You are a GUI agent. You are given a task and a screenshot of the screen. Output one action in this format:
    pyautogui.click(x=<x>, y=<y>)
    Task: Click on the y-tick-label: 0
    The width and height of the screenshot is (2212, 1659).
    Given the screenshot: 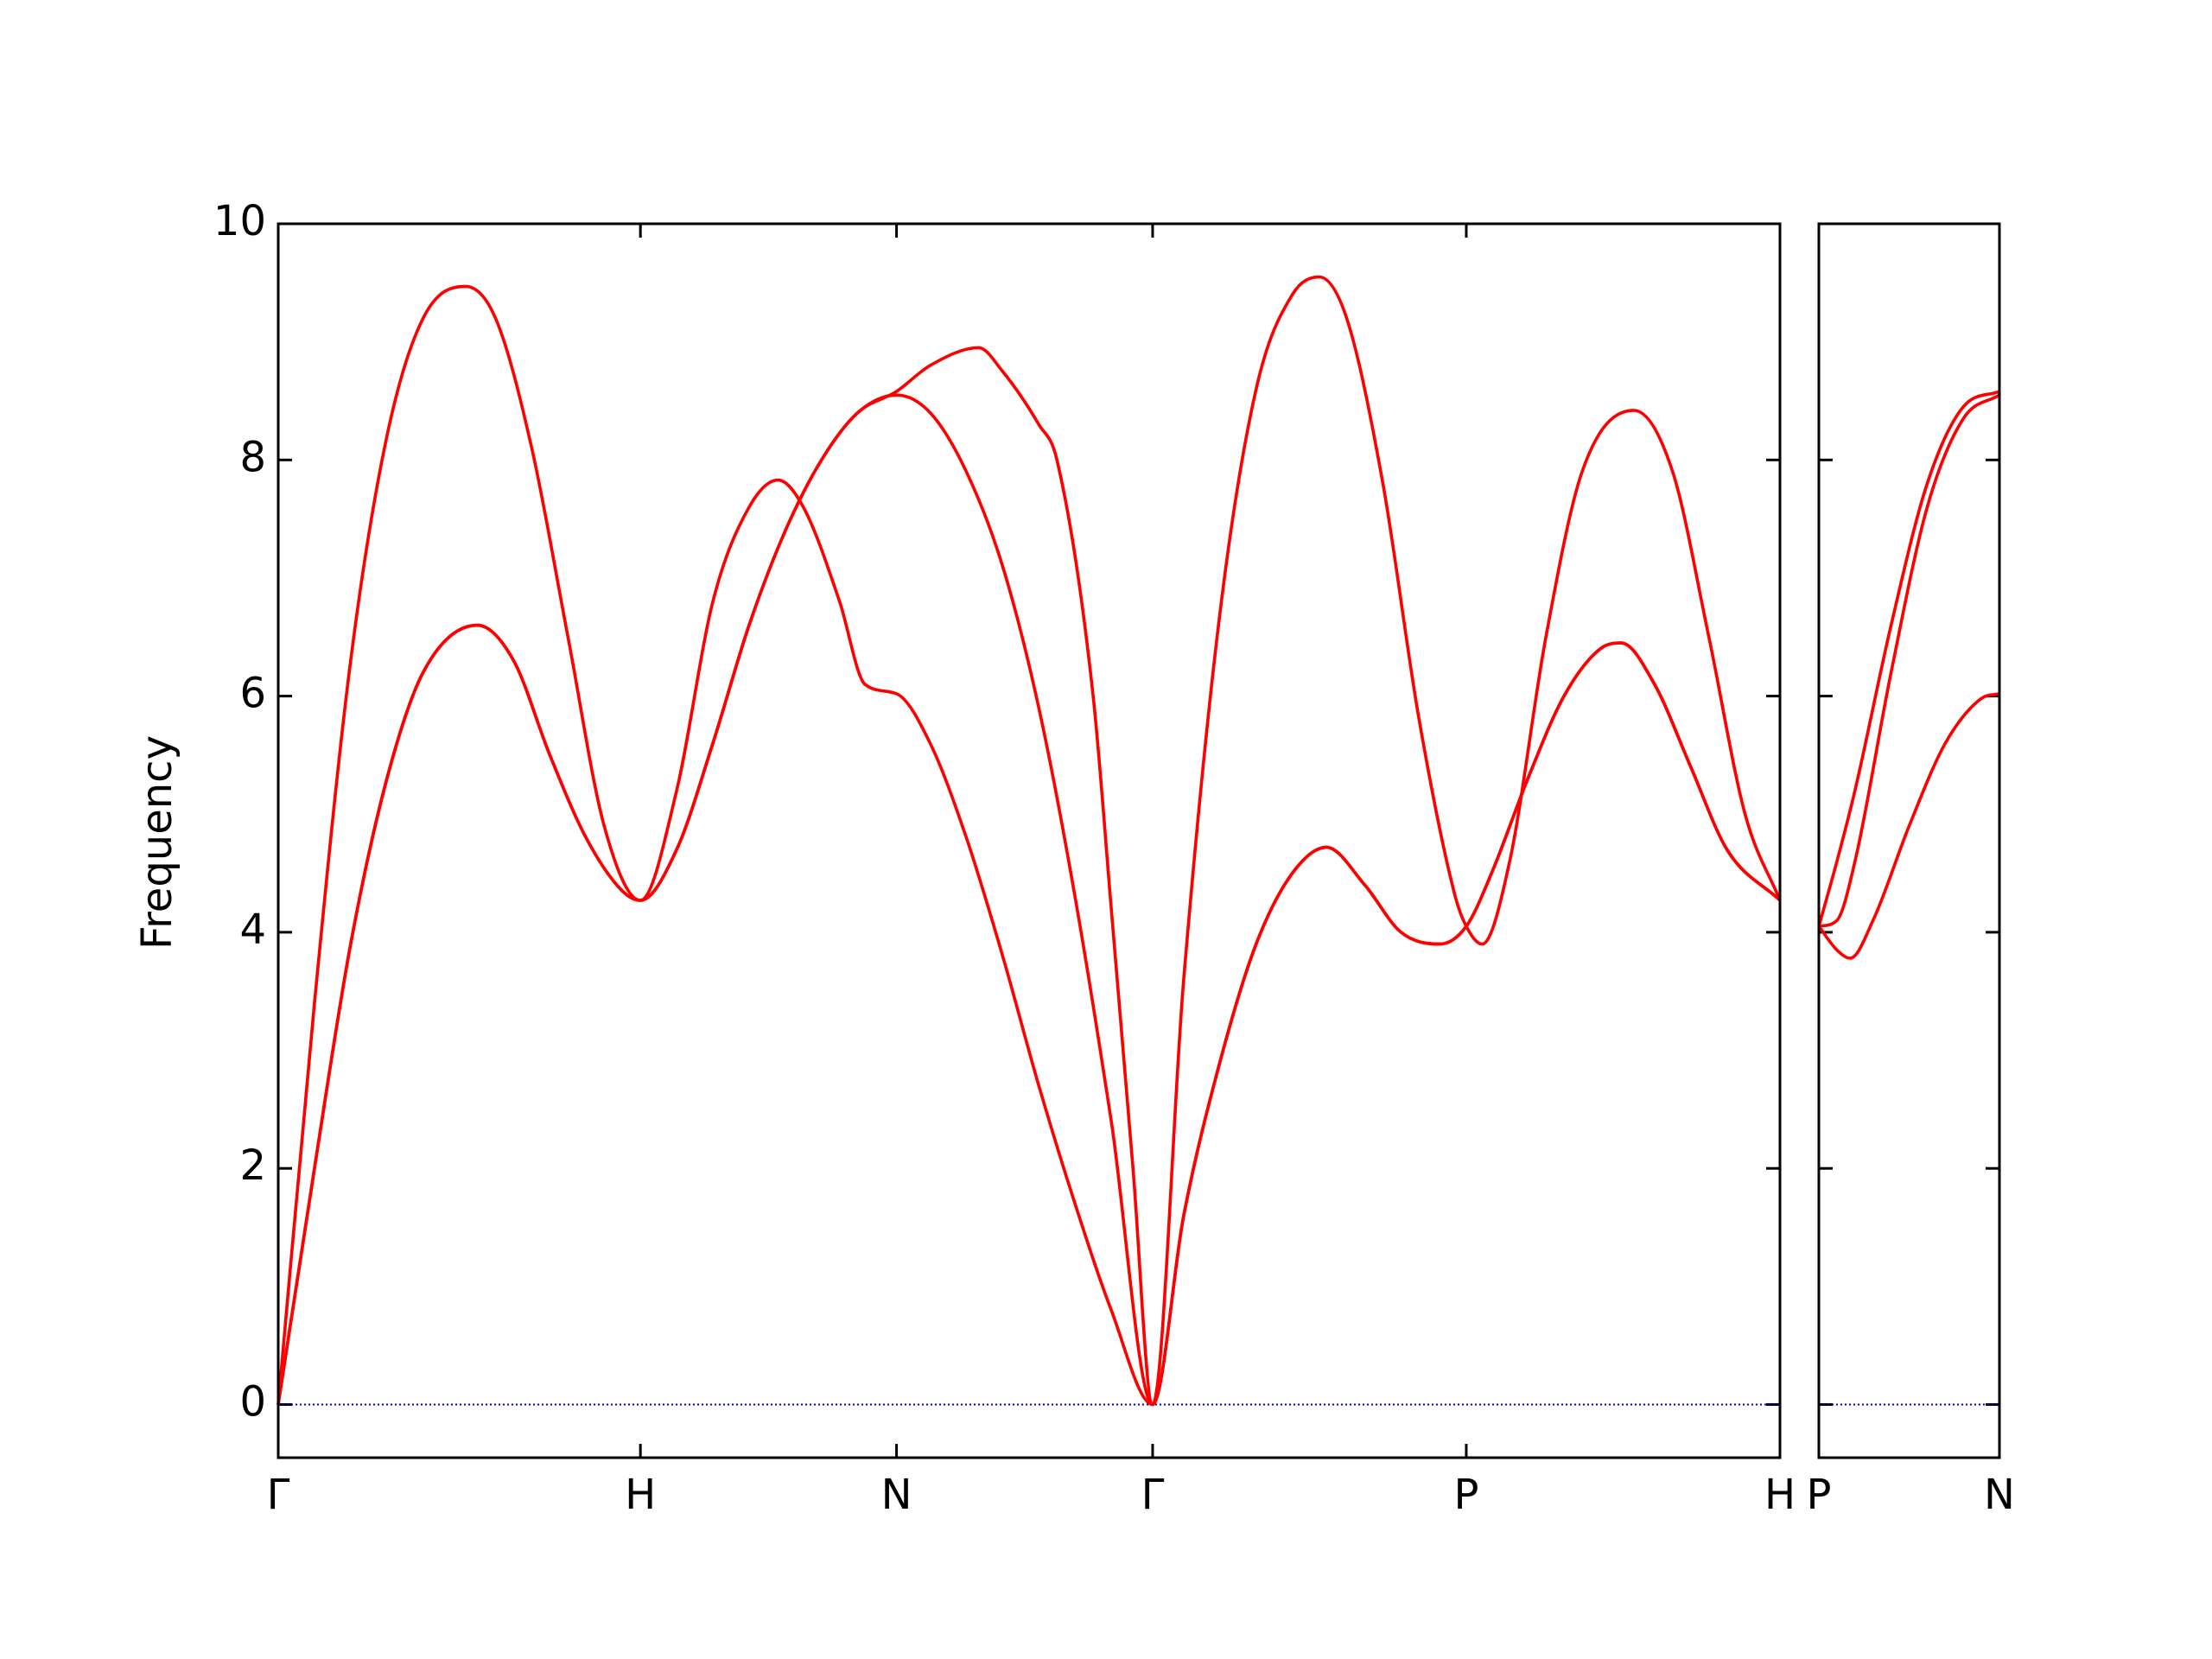 What is the action you would take?
    pyautogui.click(x=252, y=1402)
    